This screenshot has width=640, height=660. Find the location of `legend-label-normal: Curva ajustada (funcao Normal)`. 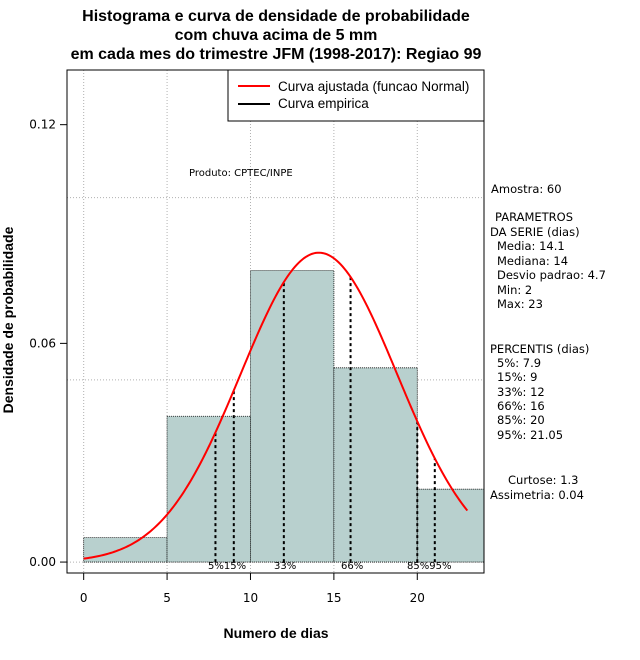

legend-label-normal: Curva ajustada (funcao Normal) is located at coordinates (373, 86).